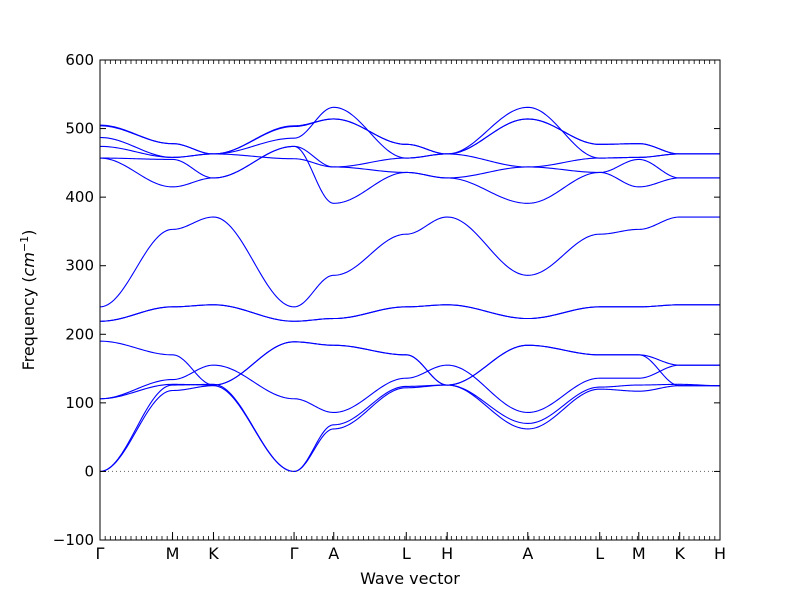 The width and height of the screenshot is (800, 600). What do you see at coordinates (24, 244) in the screenshot?
I see `y-axis-label-unit-exp: −1` at bounding box center [24, 244].